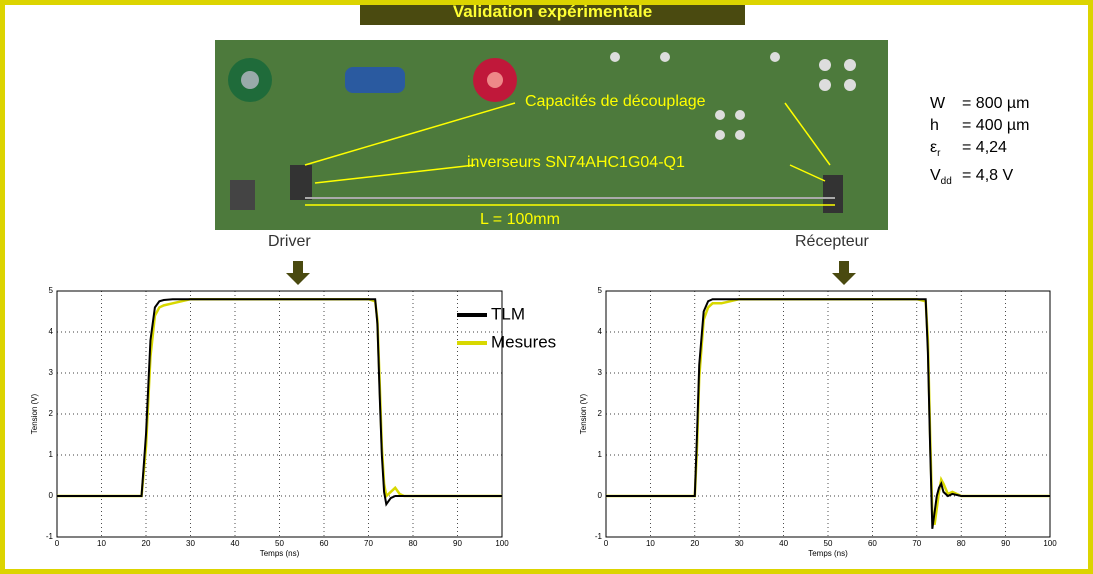 Image resolution: width=1093 pixels, height=574 pixels. Describe the element at coordinates (996, 103) in the screenshot. I see `value: = 800 µm` at that location.